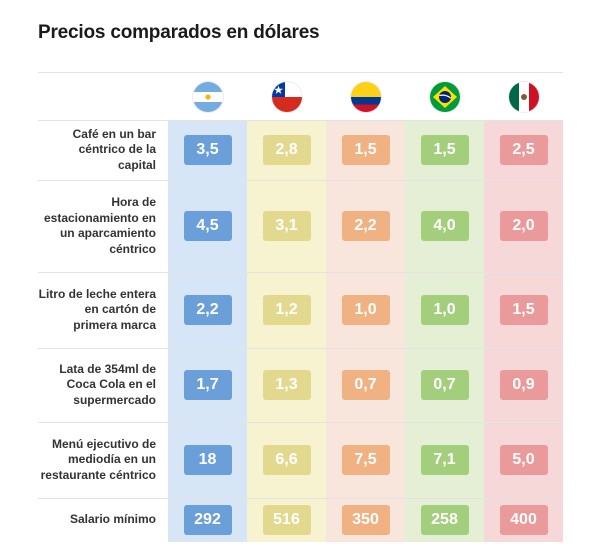  I want to click on value-cell: 2,8, so click(286, 150).